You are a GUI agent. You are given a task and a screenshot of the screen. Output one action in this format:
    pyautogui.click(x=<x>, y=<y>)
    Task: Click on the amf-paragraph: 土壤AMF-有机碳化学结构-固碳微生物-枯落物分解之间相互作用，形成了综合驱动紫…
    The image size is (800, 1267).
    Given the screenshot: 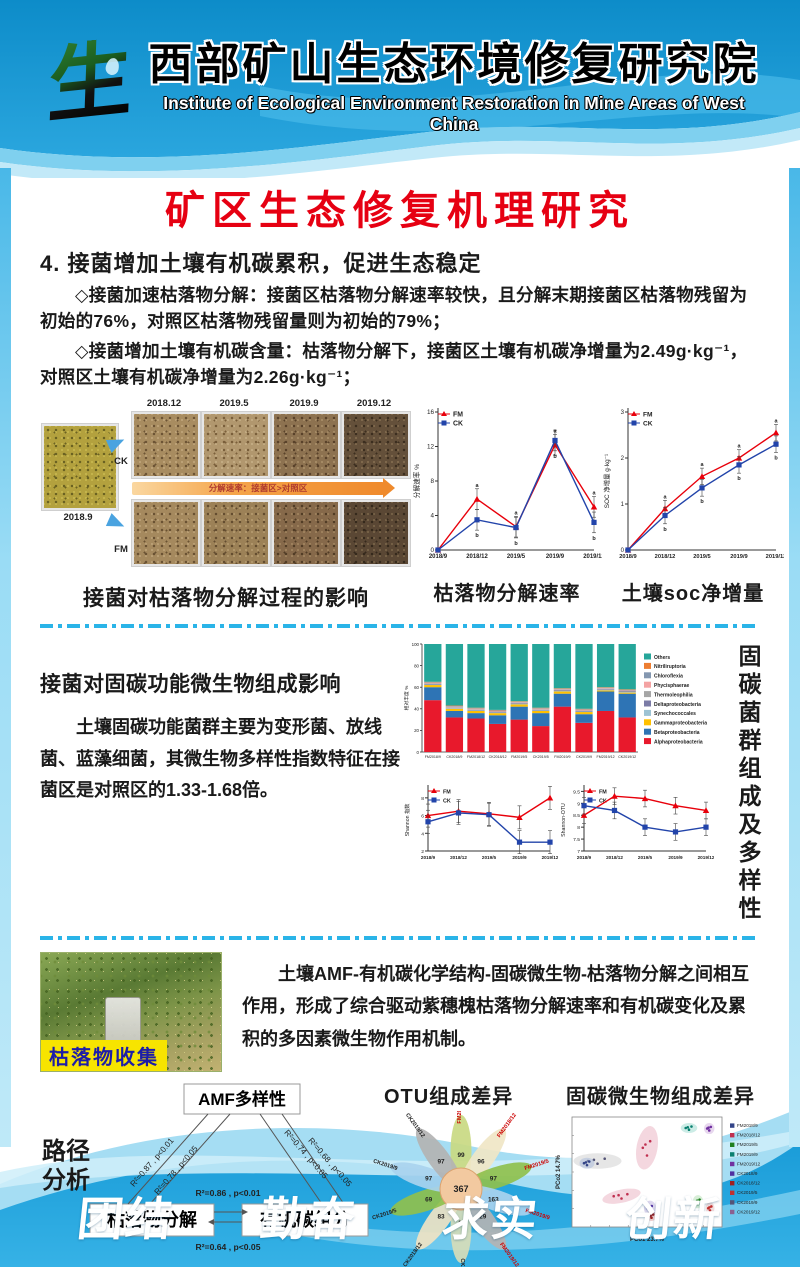 What is the action you would take?
    pyautogui.click(x=495, y=1006)
    